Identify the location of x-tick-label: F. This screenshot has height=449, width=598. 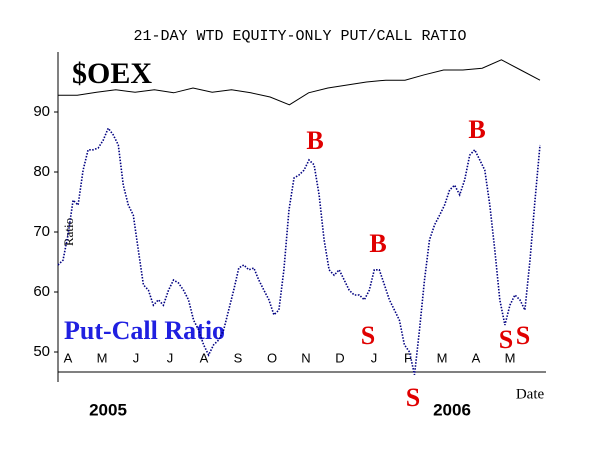
(408, 357).